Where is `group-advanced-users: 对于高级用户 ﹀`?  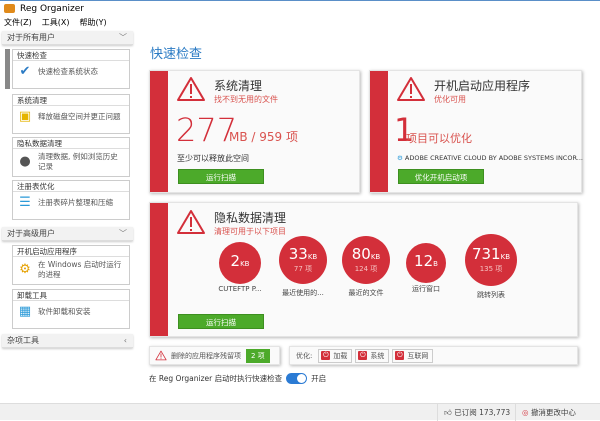 group-advanced-users: 对于高级用户 ﹀ is located at coordinates (67, 234).